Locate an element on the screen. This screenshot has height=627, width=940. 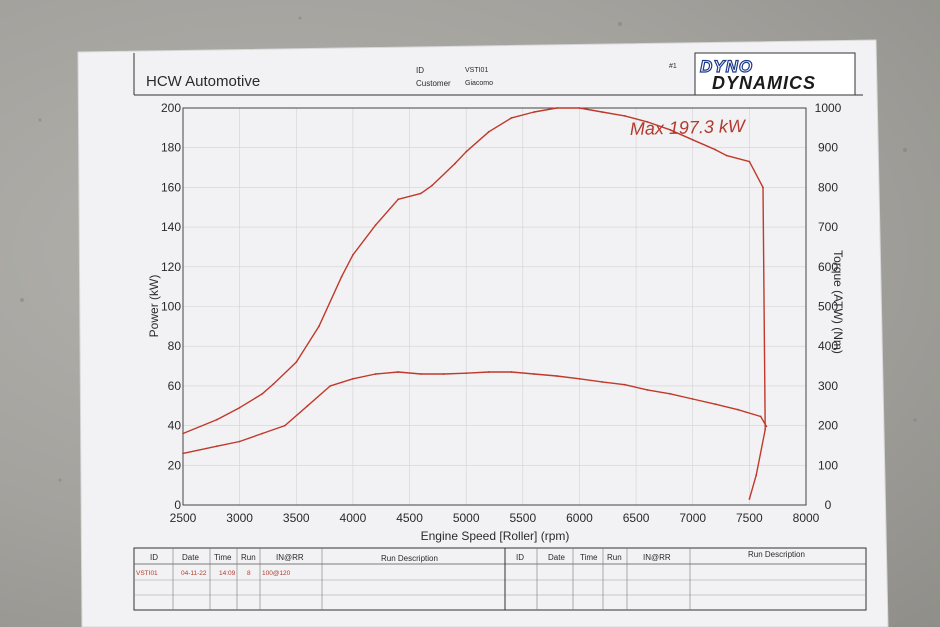
y2-tick-label: 900 is located at coordinates (828, 148).